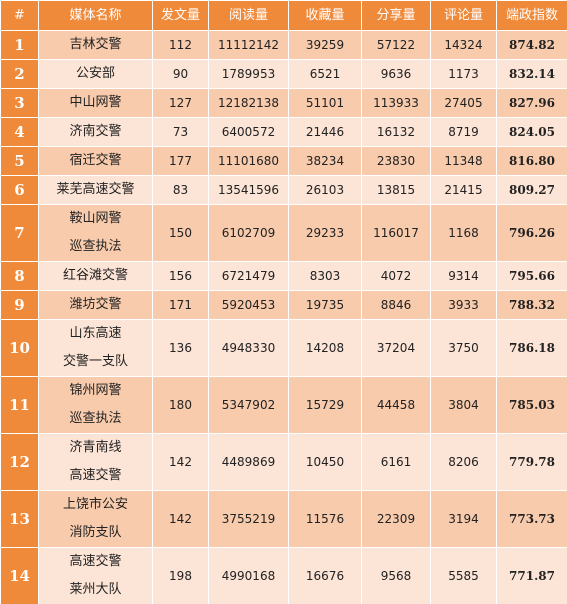  I want to click on header-cell: 分享量, so click(396, 15).